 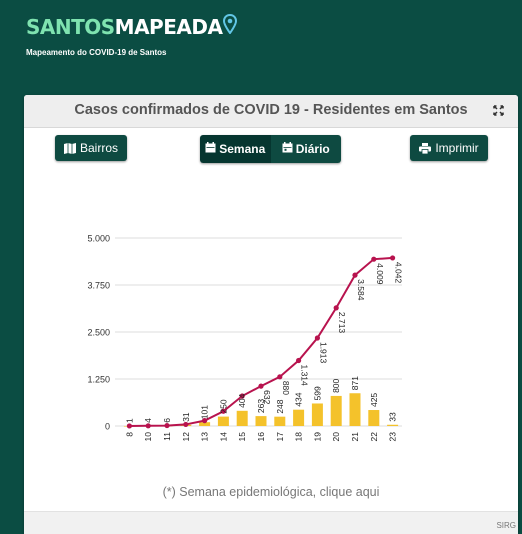 What do you see at coordinates (205, 412) in the screenshot?
I see `bar-value-label: 101` at bounding box center [205, 412].